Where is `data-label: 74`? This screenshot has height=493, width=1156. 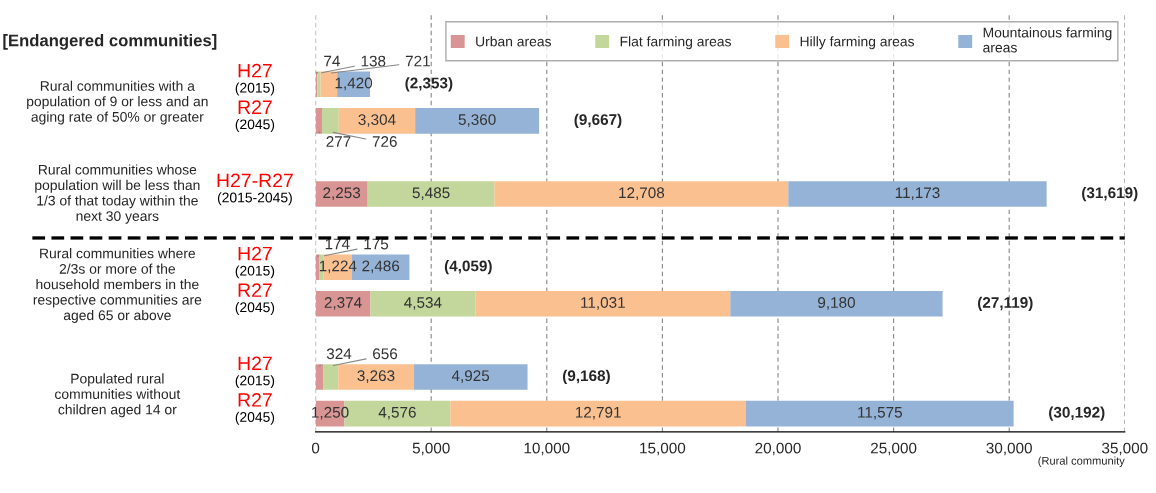 data-label: 74 is located at coordinates (332, 61).